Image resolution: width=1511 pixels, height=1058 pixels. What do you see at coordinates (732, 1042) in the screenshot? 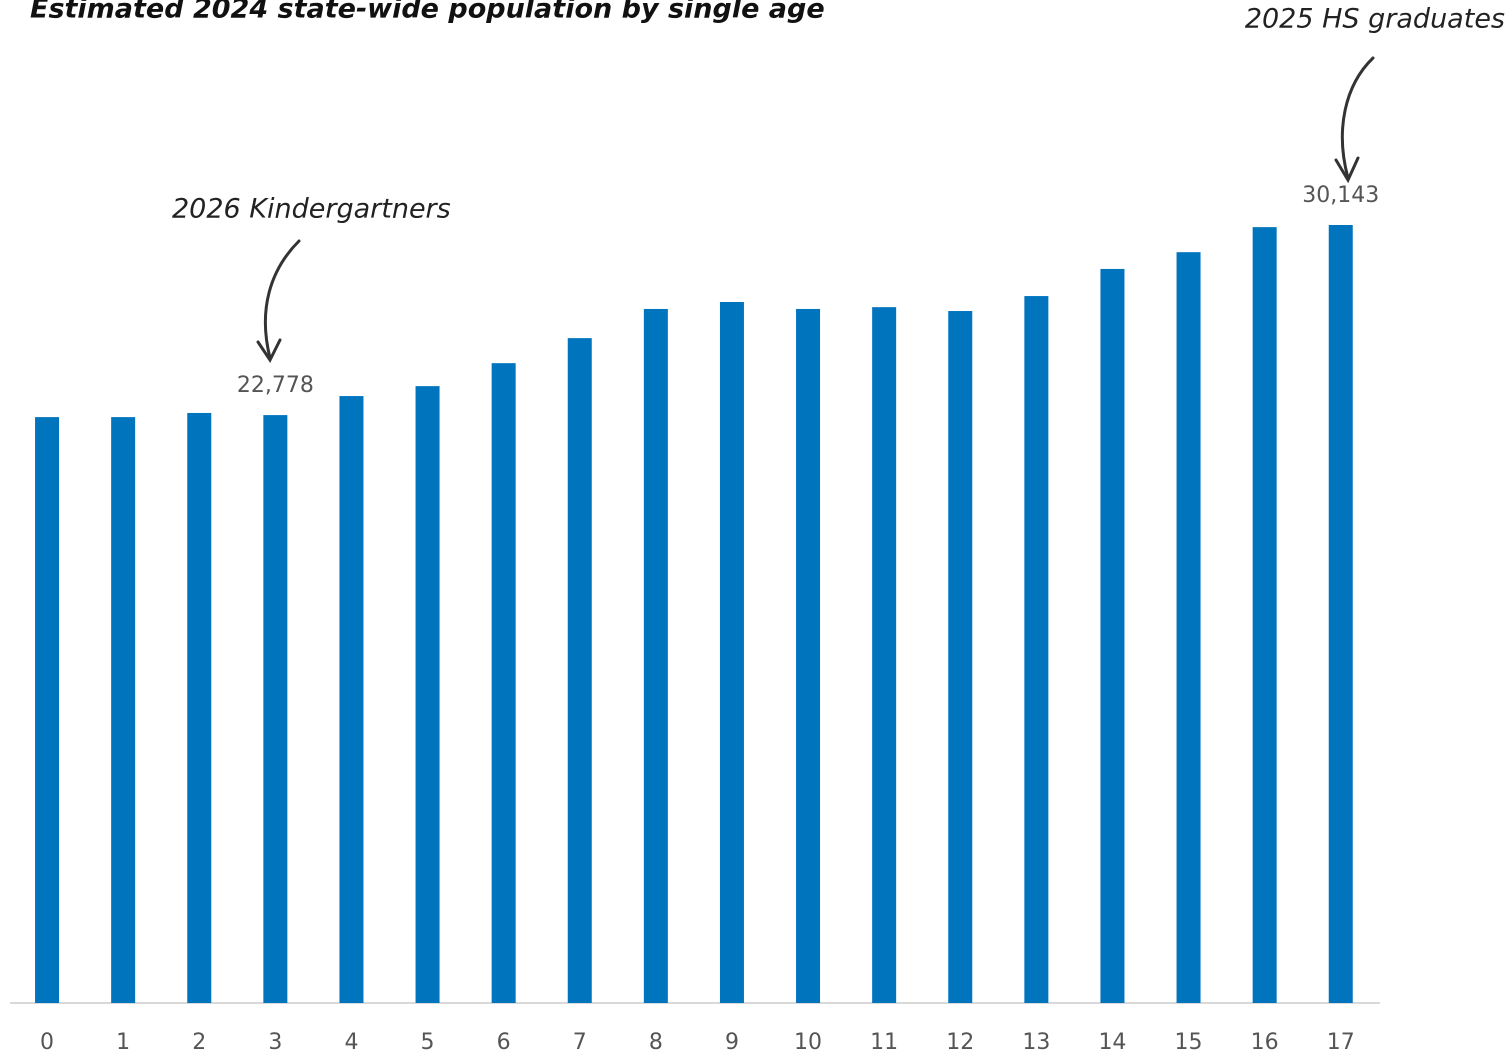
I see `x-tick-label: 9` at bounding box center [732, 1042].